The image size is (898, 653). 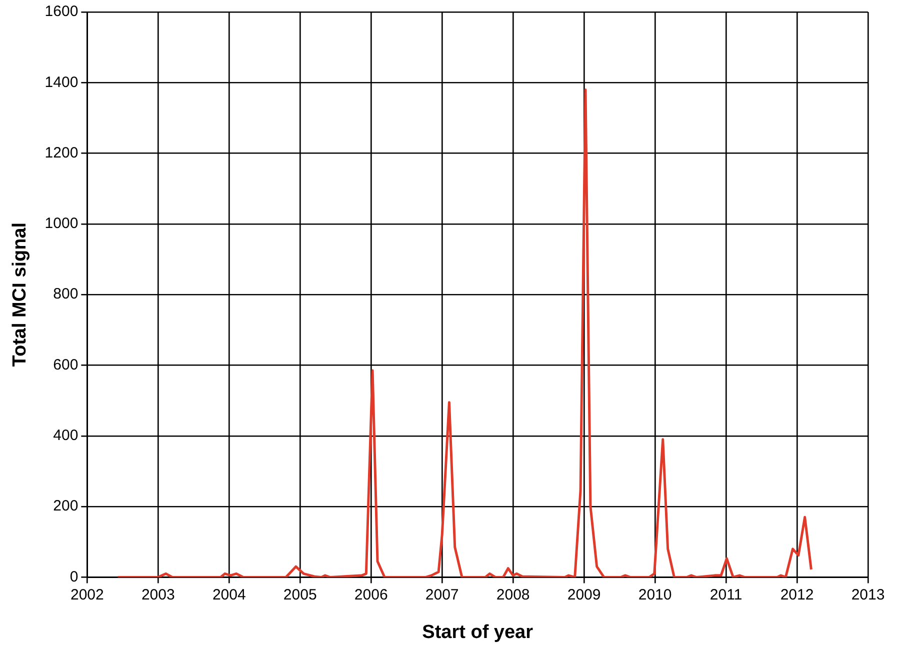 I want to click on y-tick-label: 1200, so click(x=61, y=153).